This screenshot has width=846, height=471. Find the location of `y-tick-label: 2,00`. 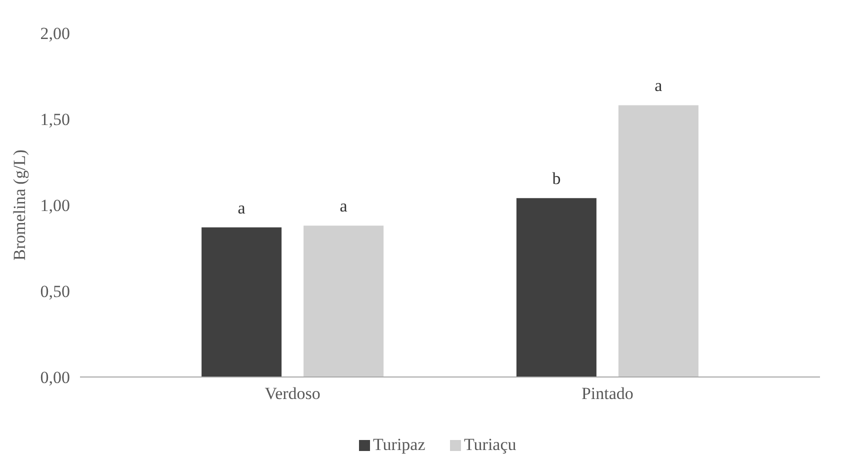

y-tick-label: 2,00 is located at coordinates (55, 33).